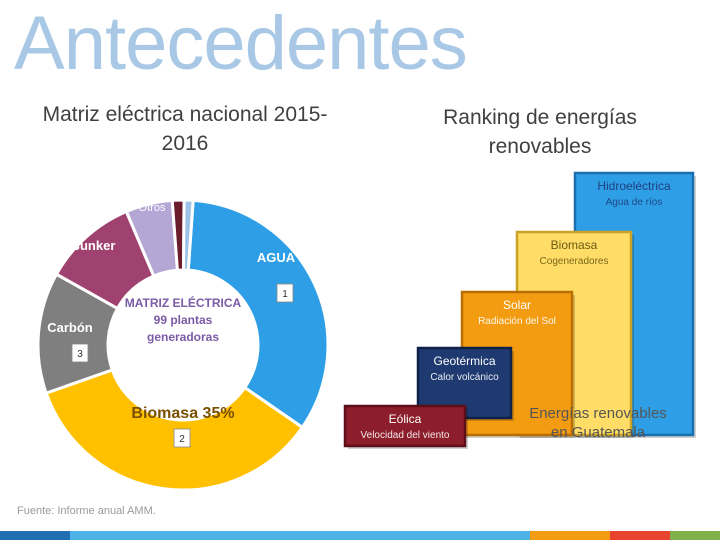 The width and height of the screenshot is (720, 540). Describe the element at coordinates (540, 132) in the screenshot. I see `ranking-subtitle: Ranking de energías renovables` at that location.